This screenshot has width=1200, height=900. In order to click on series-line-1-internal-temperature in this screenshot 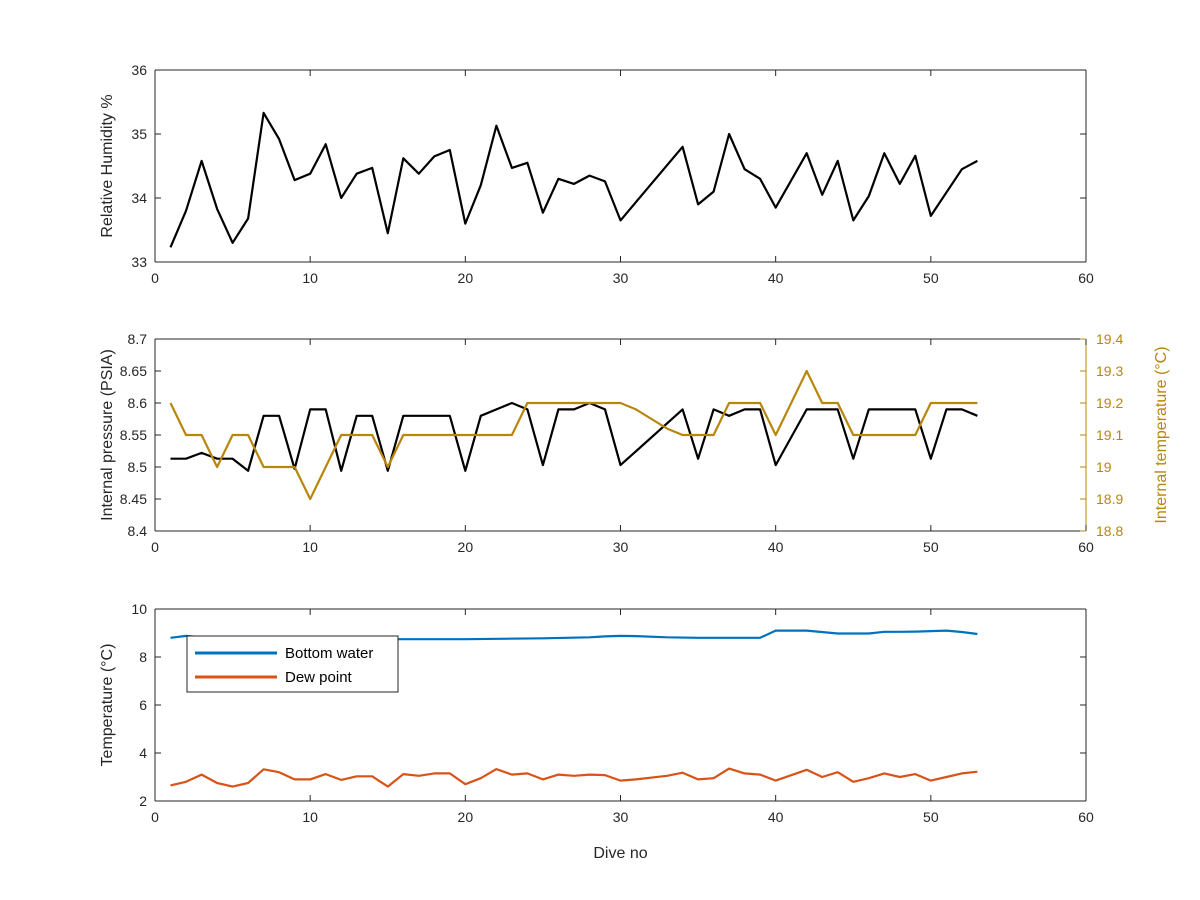, I will do `click(573, 435)`.